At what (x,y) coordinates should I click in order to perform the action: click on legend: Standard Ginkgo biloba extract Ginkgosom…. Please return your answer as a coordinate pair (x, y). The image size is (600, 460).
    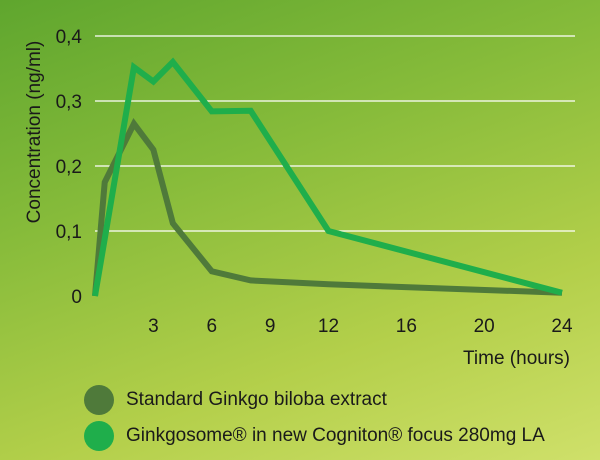
    Looking at the image, I should click on (314, 418).